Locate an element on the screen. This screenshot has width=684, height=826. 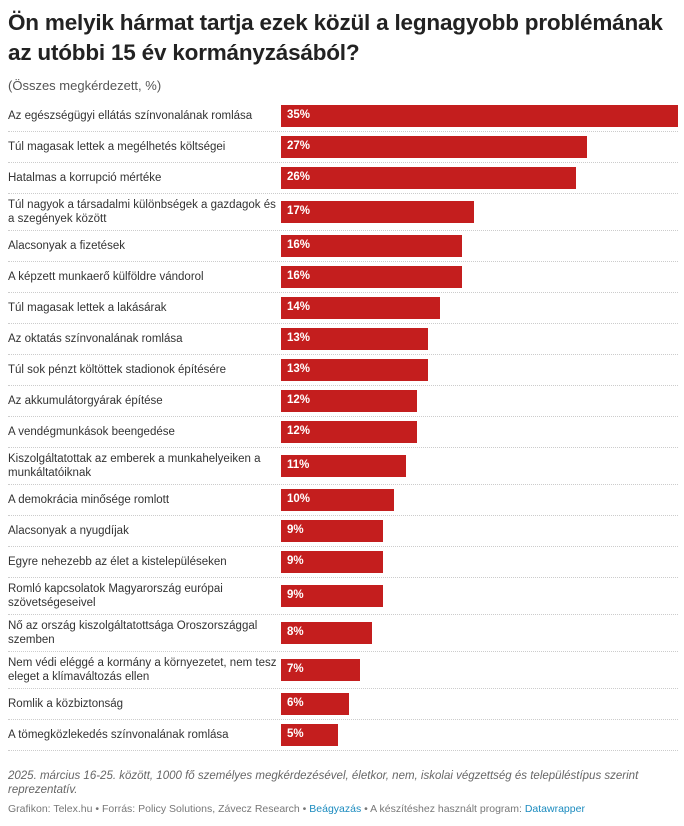
value-label: 26% is located at coordinates (299, 177).